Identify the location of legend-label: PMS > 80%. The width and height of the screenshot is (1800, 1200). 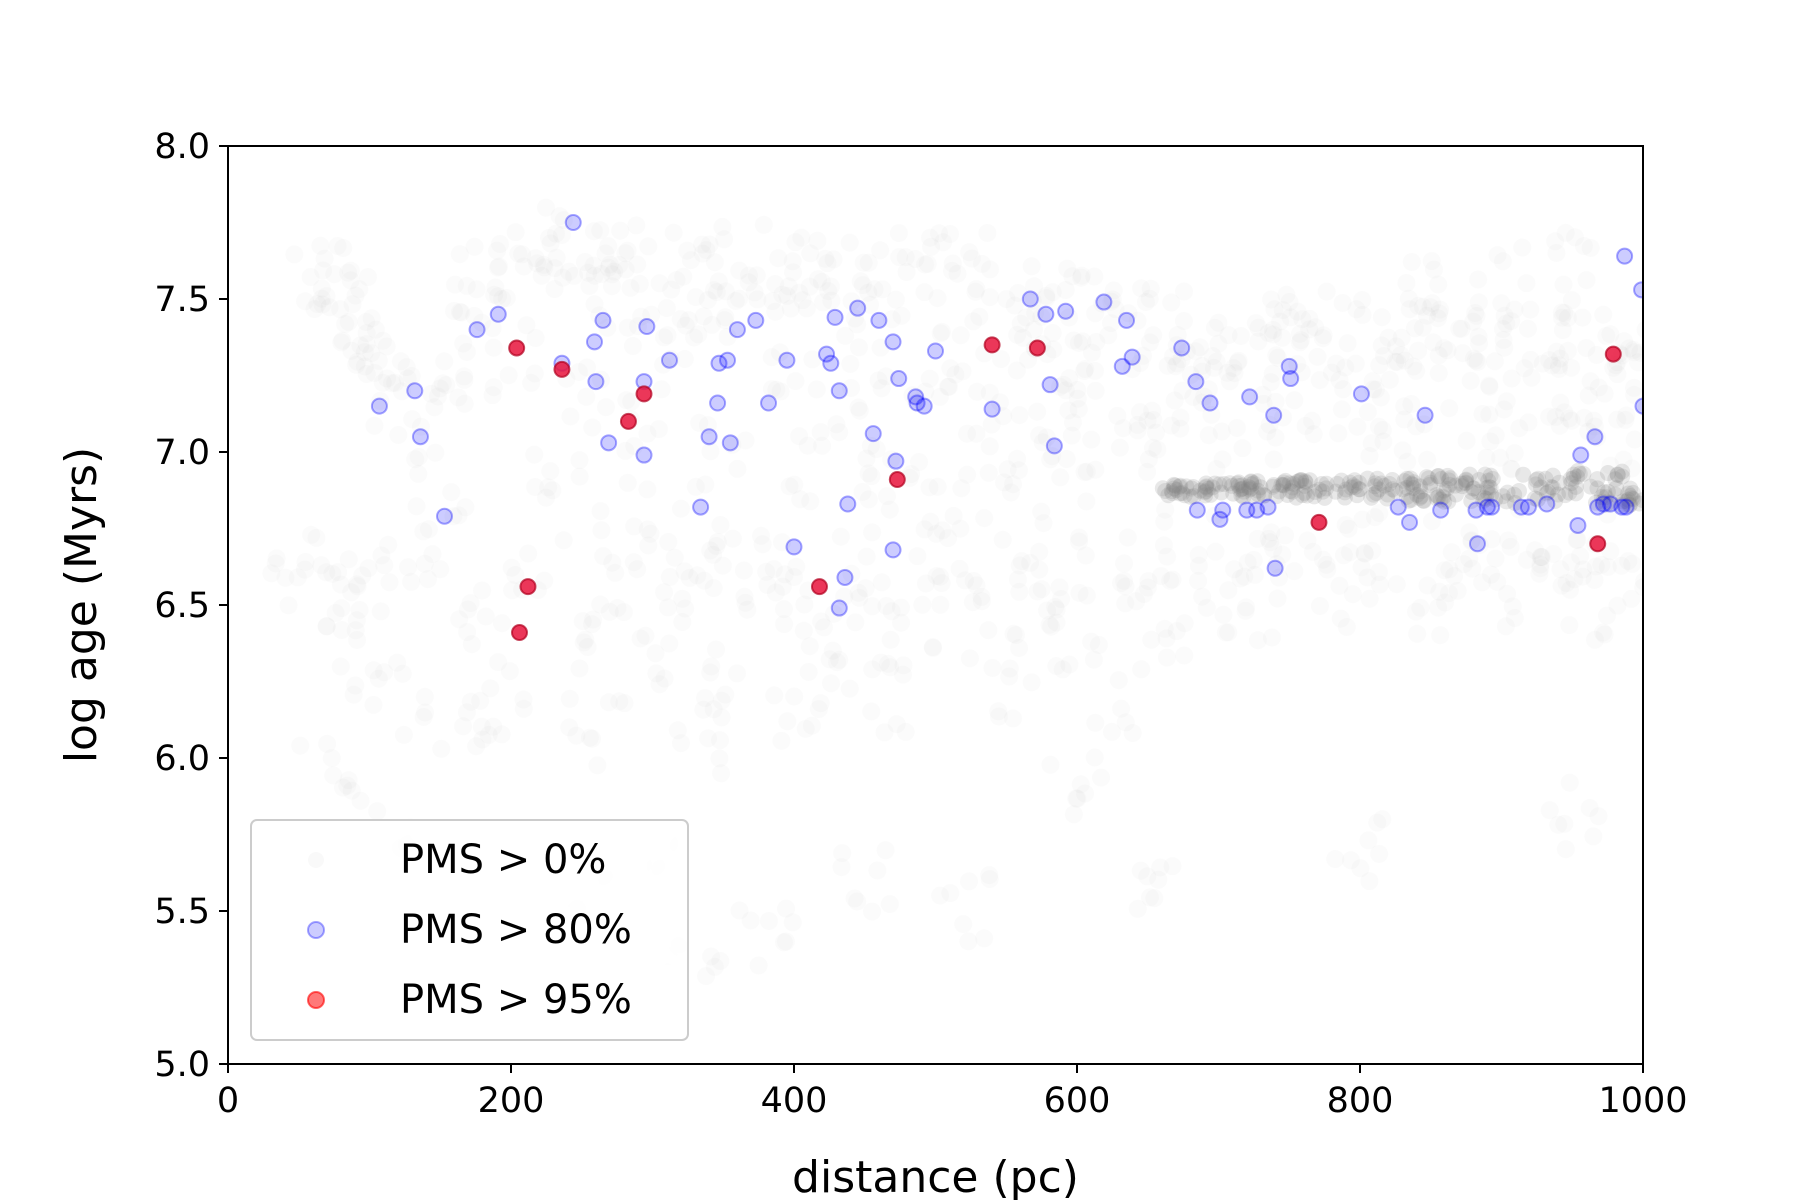
(516, 930).